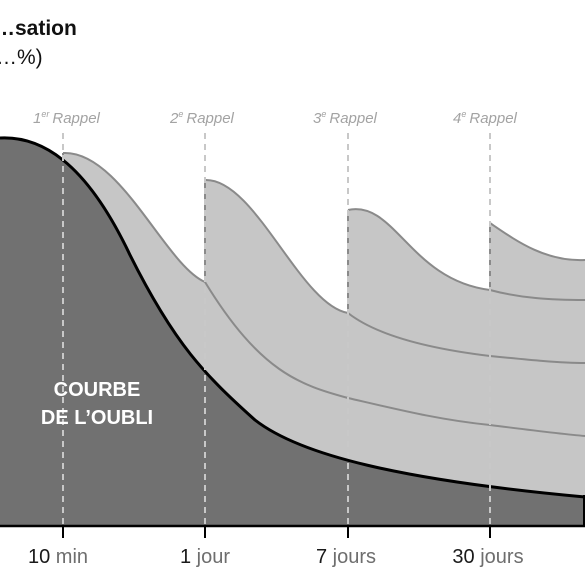 This screenshot has width=585, height=585. I want to click on x-tick-num-3: 7, so click(321, 557).